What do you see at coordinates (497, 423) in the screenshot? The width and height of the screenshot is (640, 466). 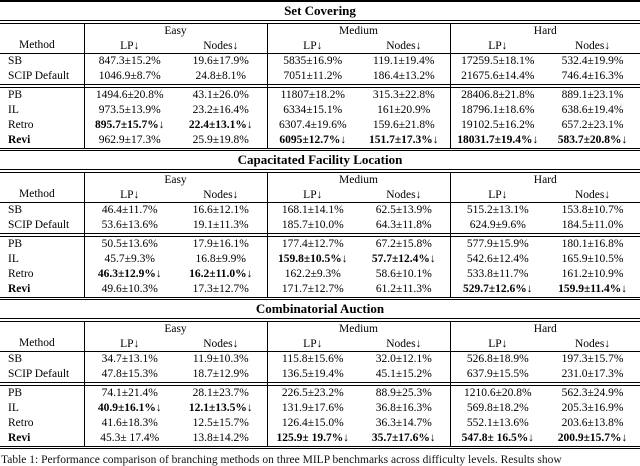 I see `cell-hard-lp: 552.1±13.6%` at bounding box center [497, 423].